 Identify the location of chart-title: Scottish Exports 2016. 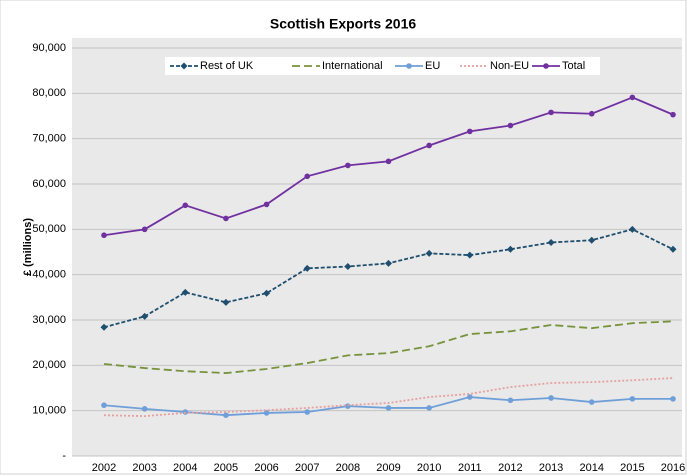
(343, 24).